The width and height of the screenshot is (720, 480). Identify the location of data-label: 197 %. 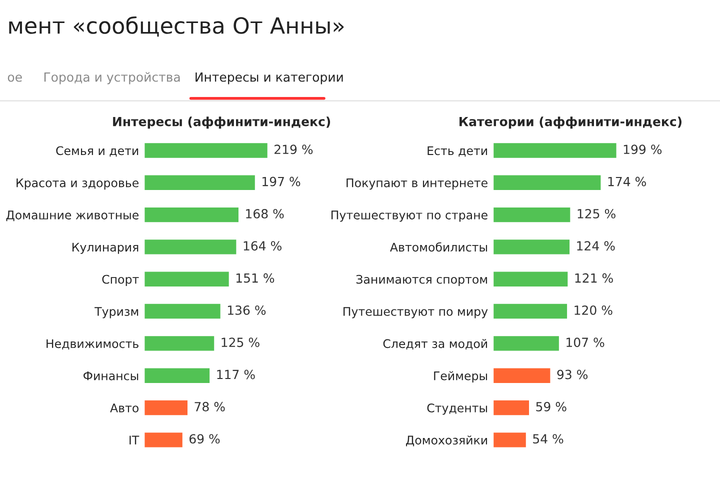
(281, 181).